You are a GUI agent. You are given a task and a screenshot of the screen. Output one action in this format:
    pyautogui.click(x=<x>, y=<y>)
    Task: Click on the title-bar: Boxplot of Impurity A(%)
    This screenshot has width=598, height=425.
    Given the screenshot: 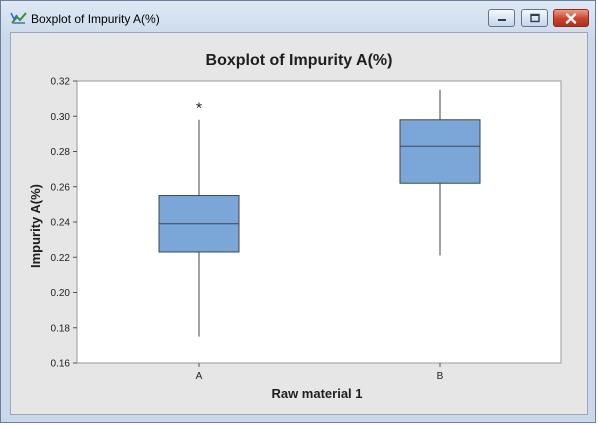 What is the action you would take?
    pyautogui.click(x=298, y=16)
    